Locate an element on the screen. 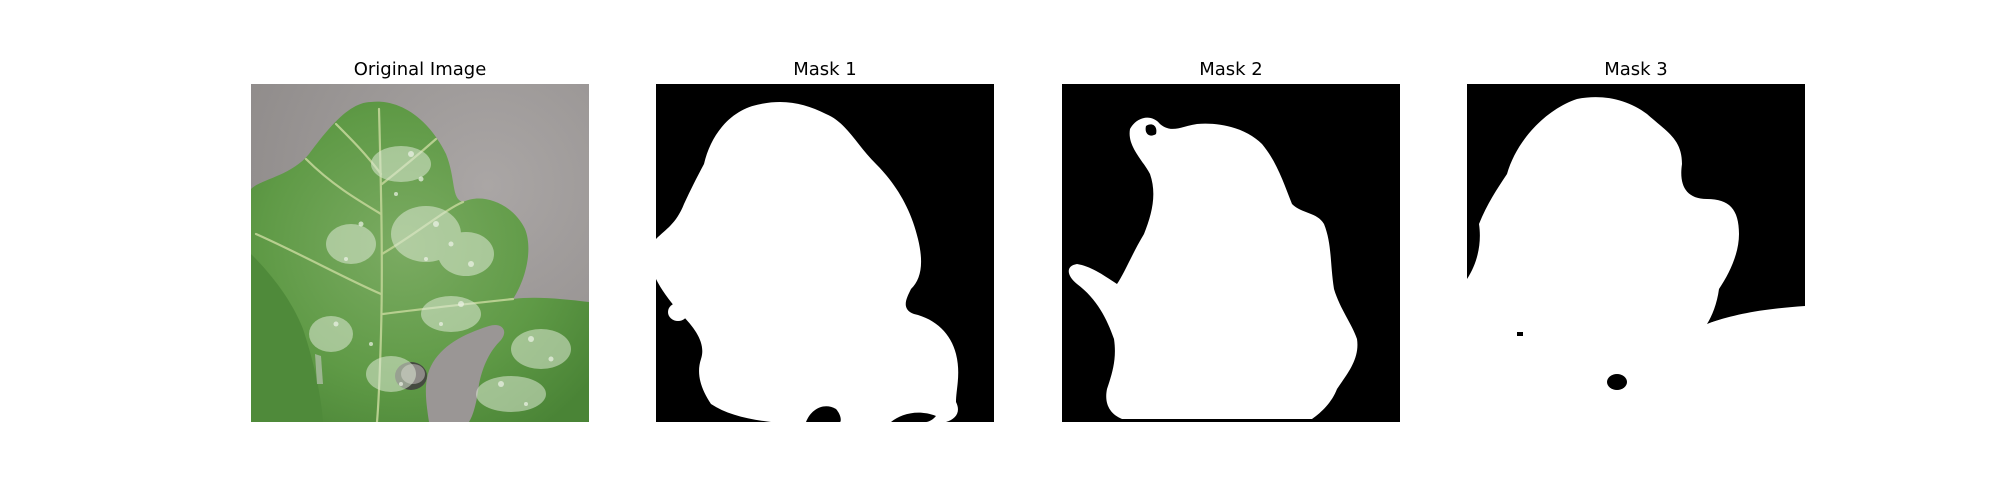 The image size is (2000, 500). leaf-photo is located at coordinates (420, 253).